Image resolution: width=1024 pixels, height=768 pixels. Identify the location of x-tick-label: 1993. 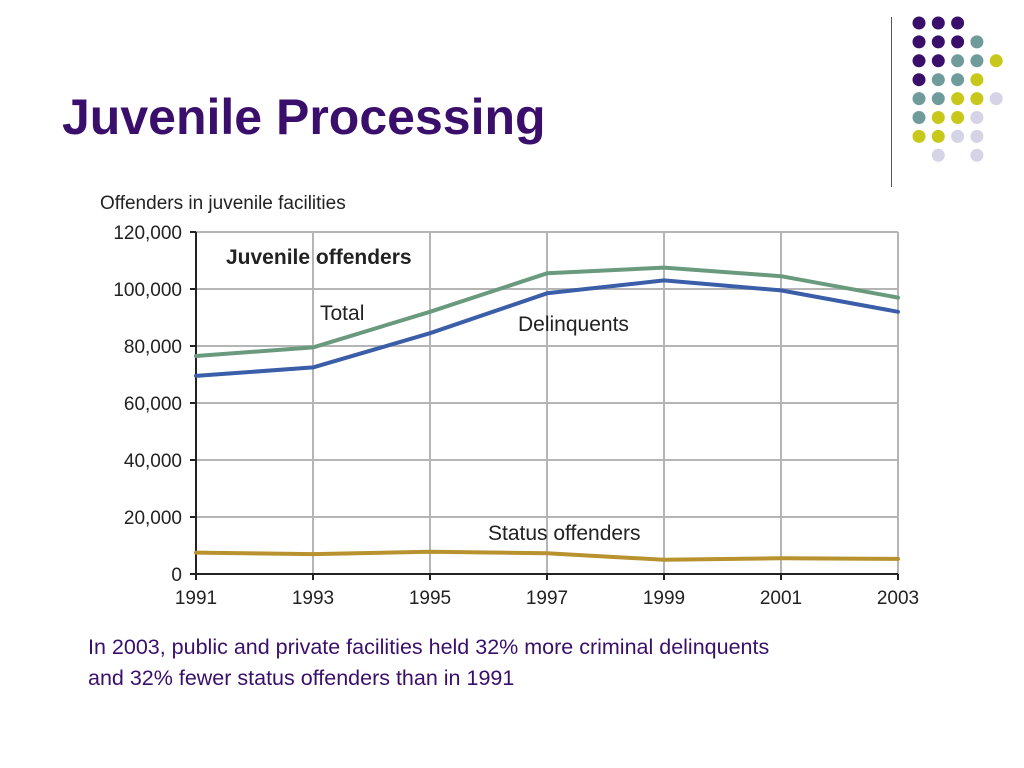
(313, 598).